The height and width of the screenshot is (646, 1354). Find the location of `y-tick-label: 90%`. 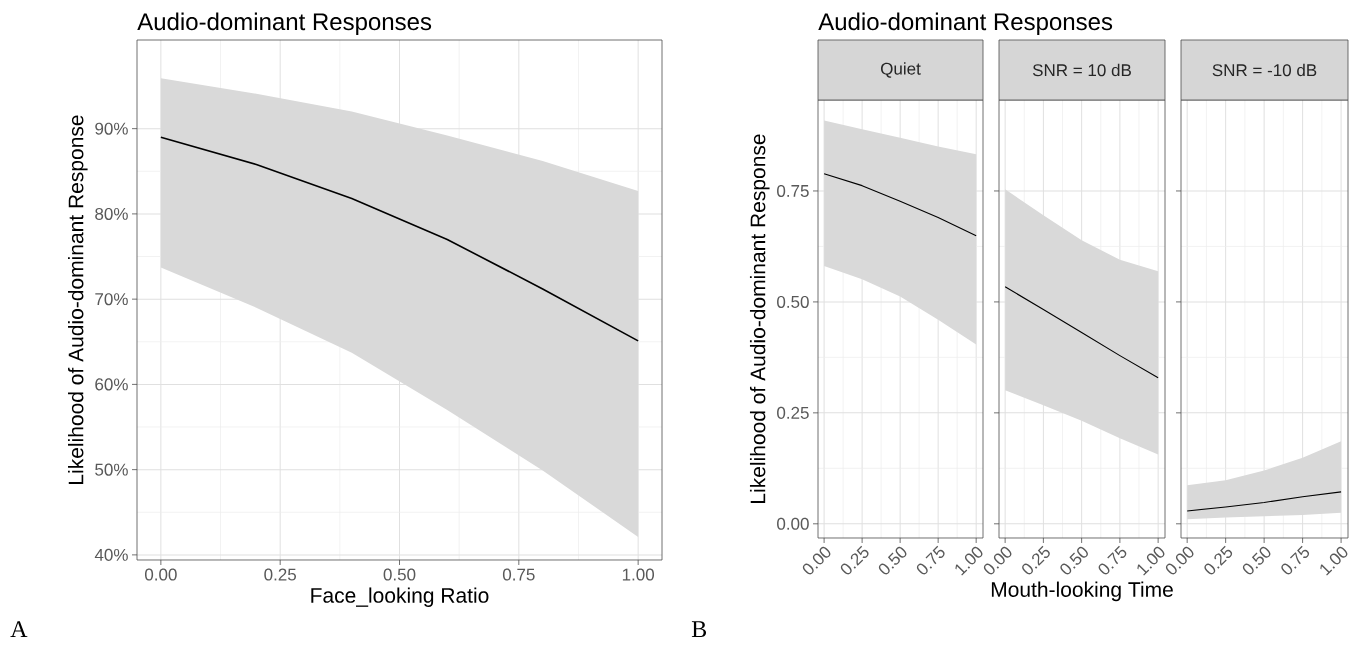

y-tick-label: 90% is located at coordinates (111, 128).